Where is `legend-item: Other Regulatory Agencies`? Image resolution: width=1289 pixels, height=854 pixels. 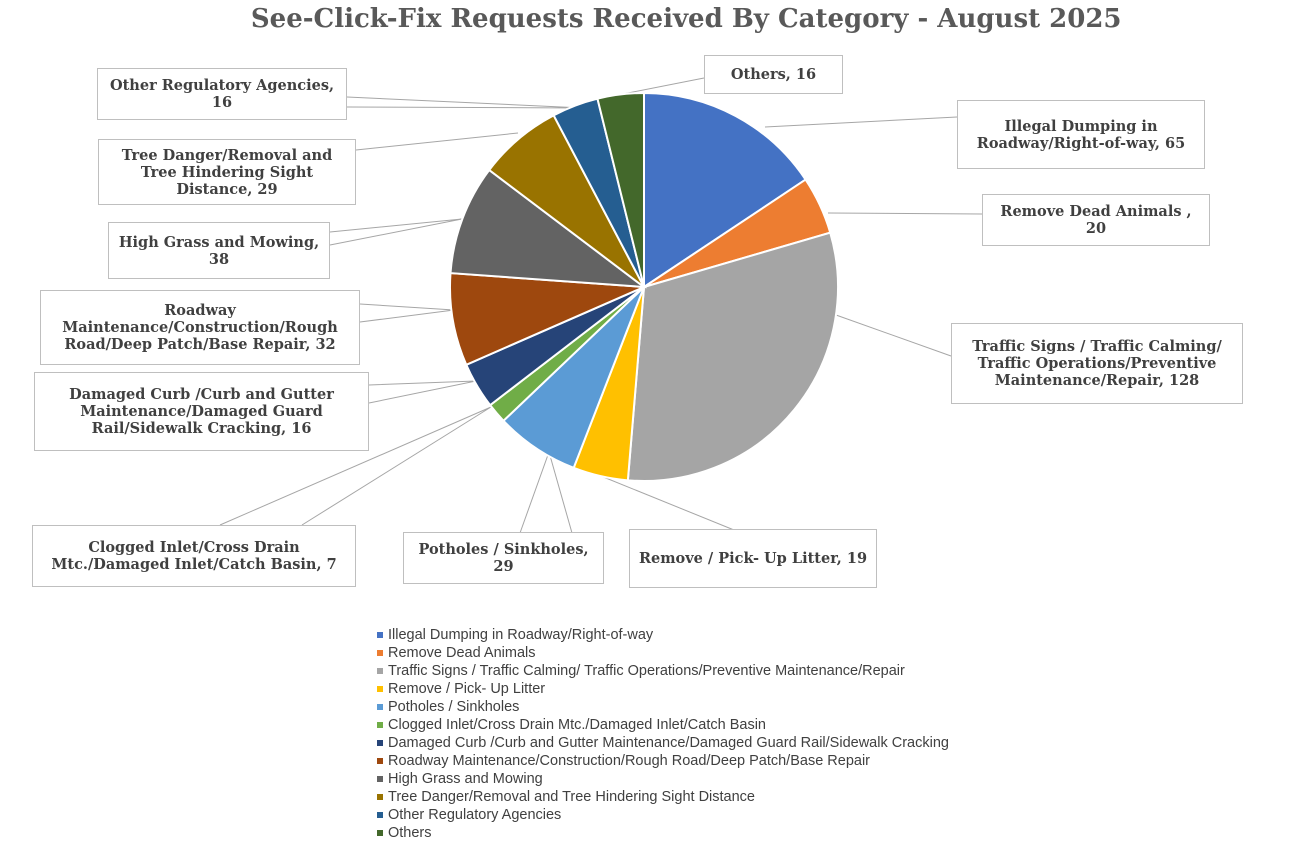 legend-item: Other Regulatory Agencies is located at coordinates (663, 815).